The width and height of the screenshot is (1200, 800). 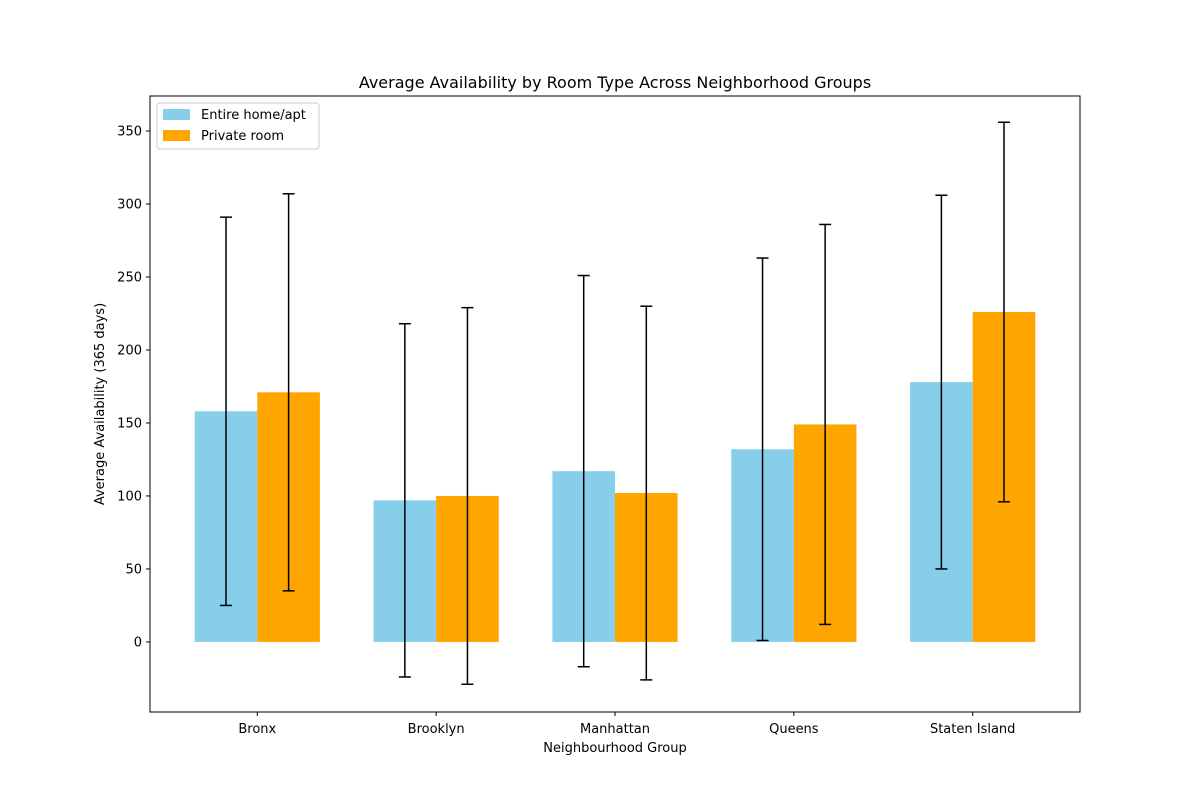 What do you see at coordinates (253, 115) in the screenshot?
I see `legend-label-entire-home: Entire home/apt` at bounding box center [253, 115].